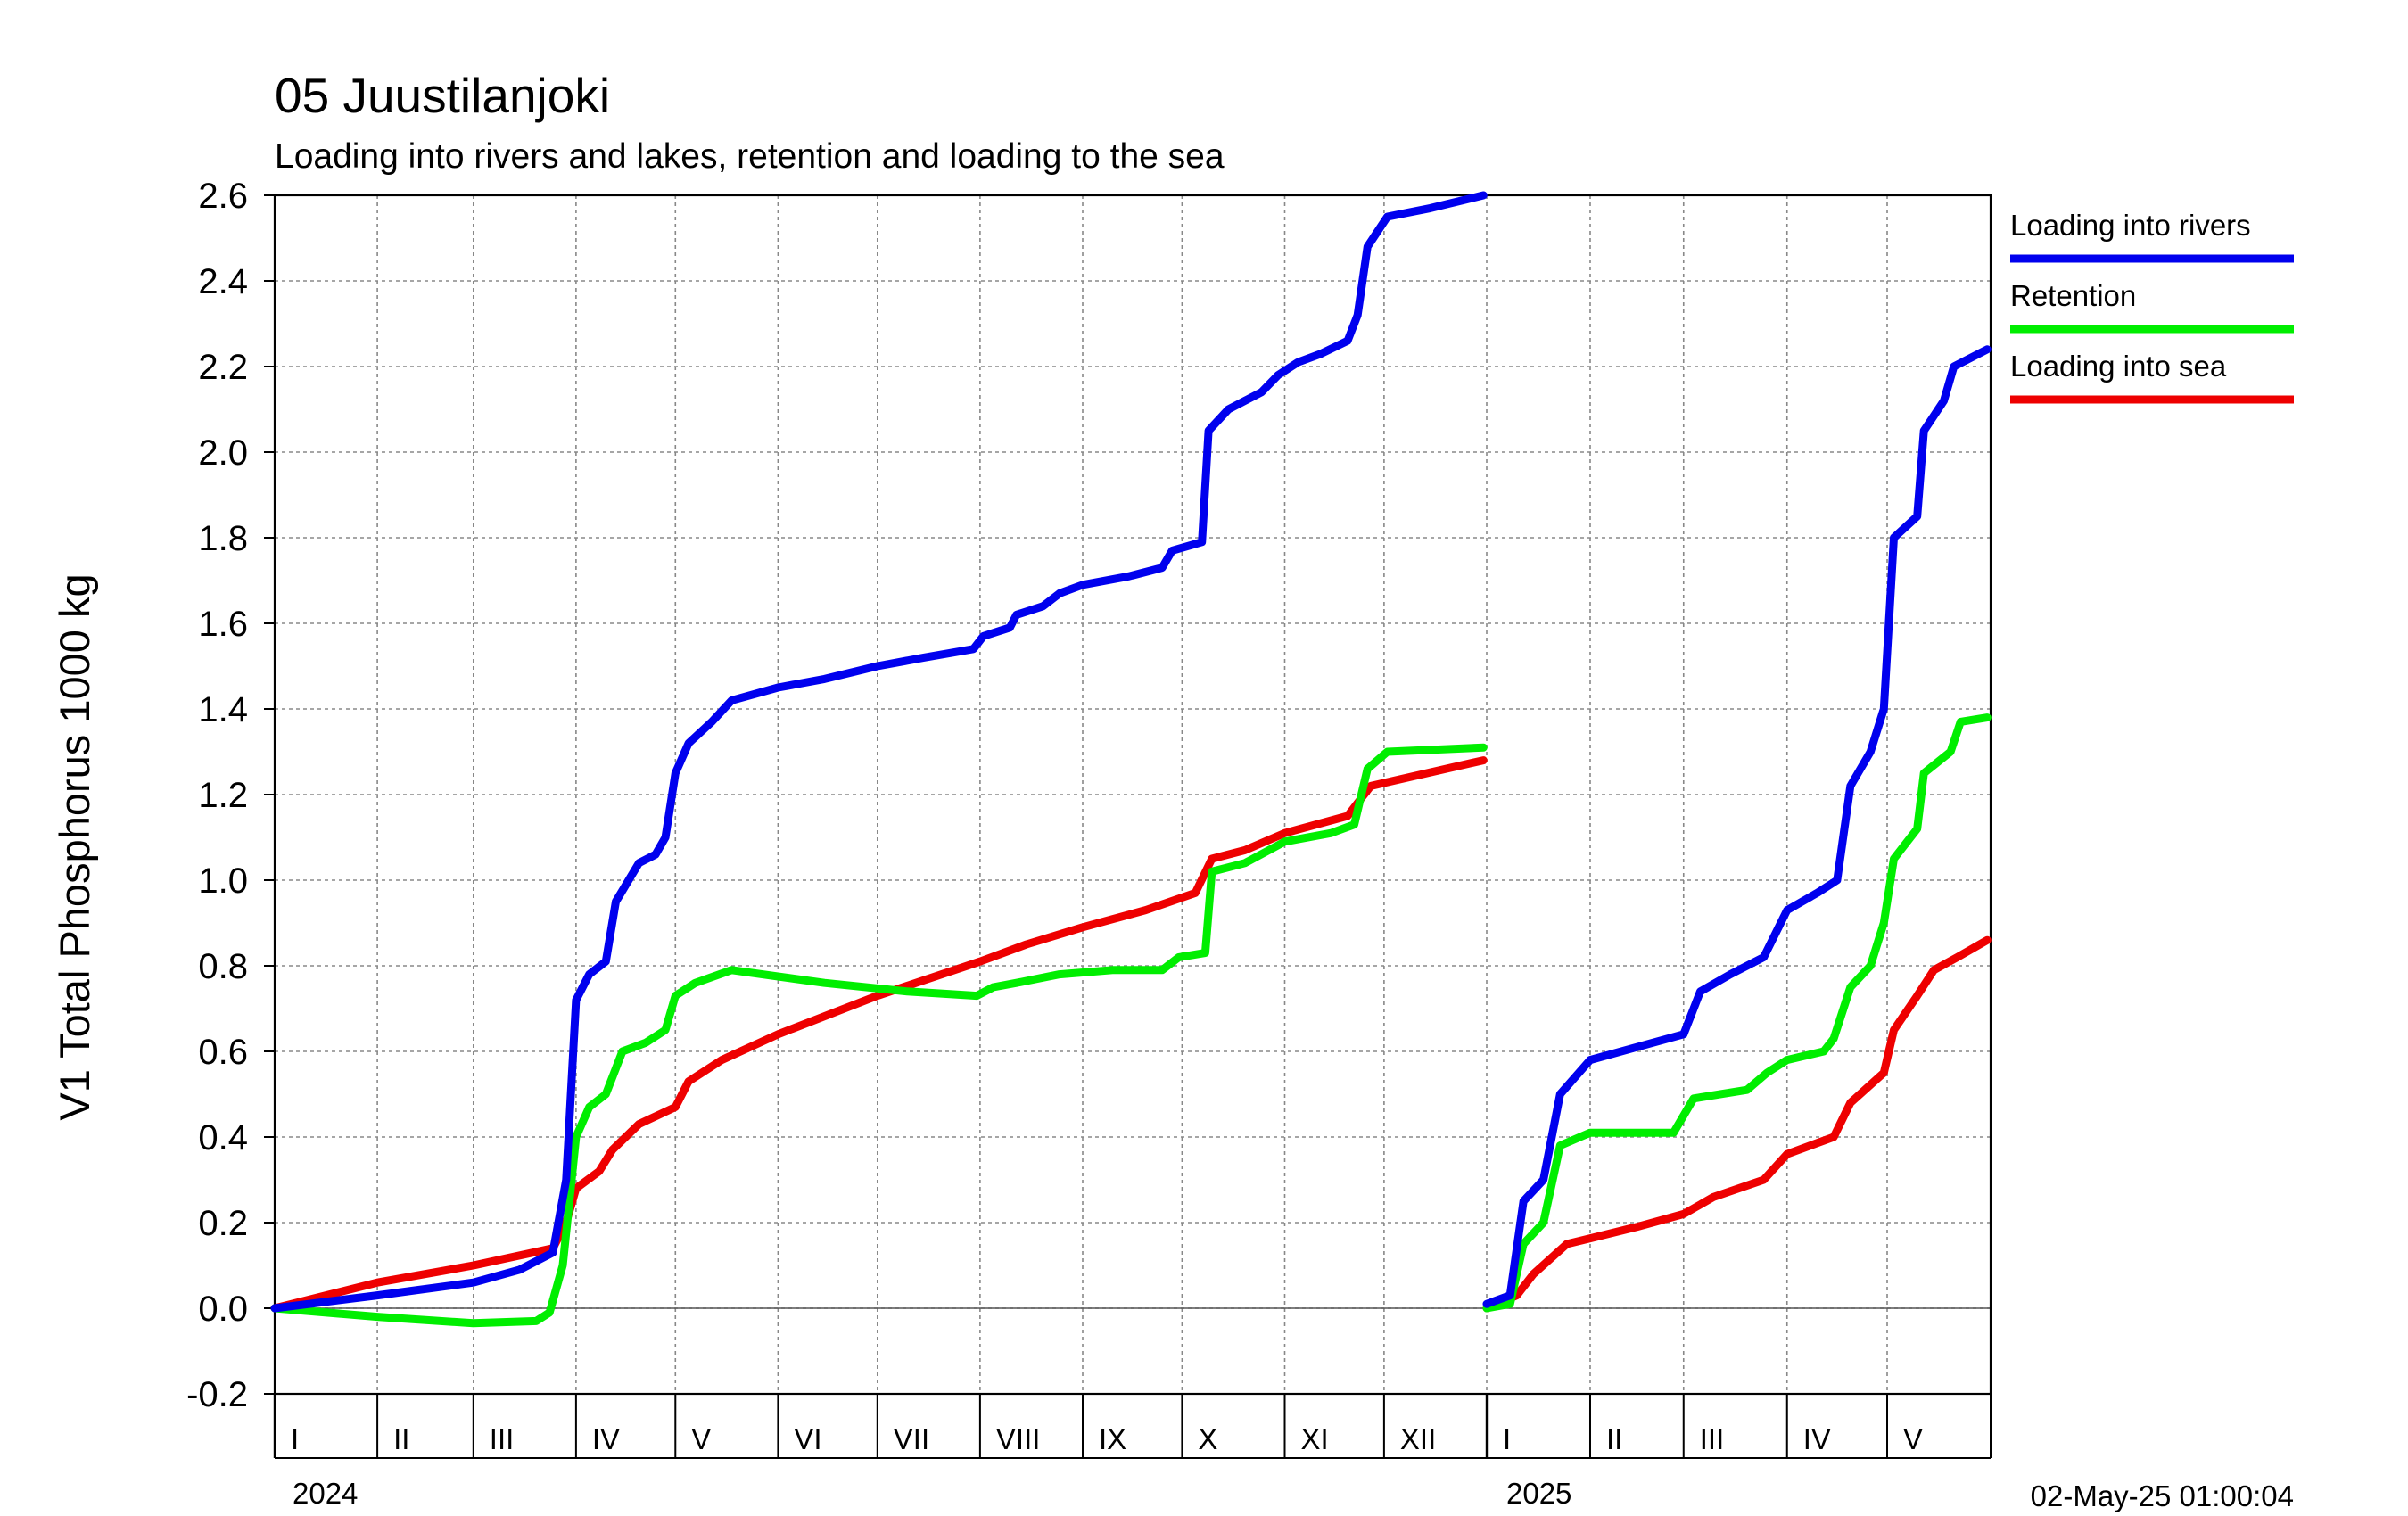 The width and height of the screenshot is (2408, 1516). What do you see at coordinates (1418, 1438) in the screenshot?
I see `month-label: XII` at bounding box center [1418, 1438].